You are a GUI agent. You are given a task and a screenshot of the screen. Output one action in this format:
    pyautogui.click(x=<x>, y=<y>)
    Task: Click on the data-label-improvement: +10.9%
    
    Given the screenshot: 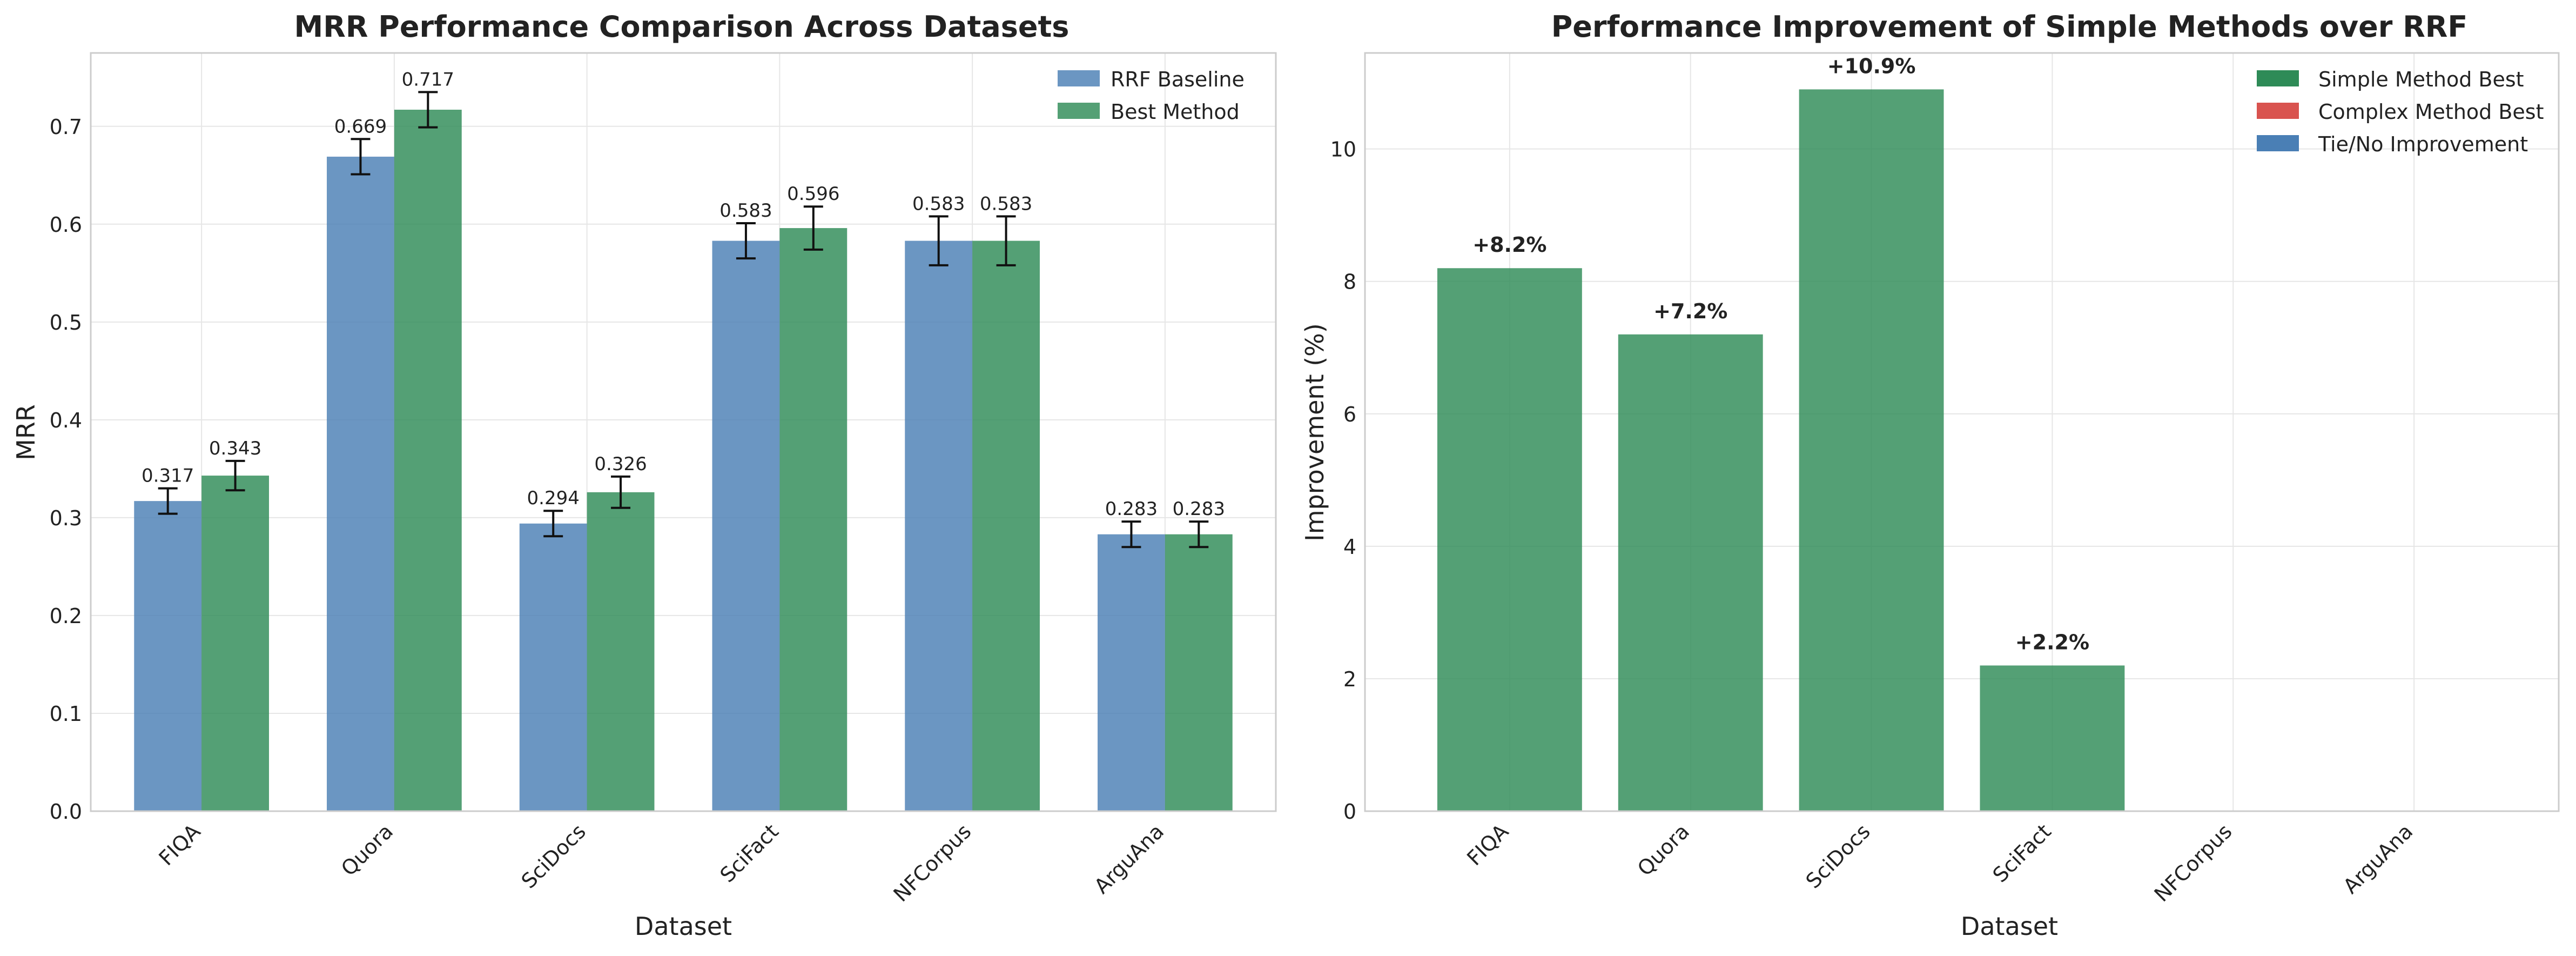 What is the action you would take?
    pyautogui.click(x=1871, y=66)
    